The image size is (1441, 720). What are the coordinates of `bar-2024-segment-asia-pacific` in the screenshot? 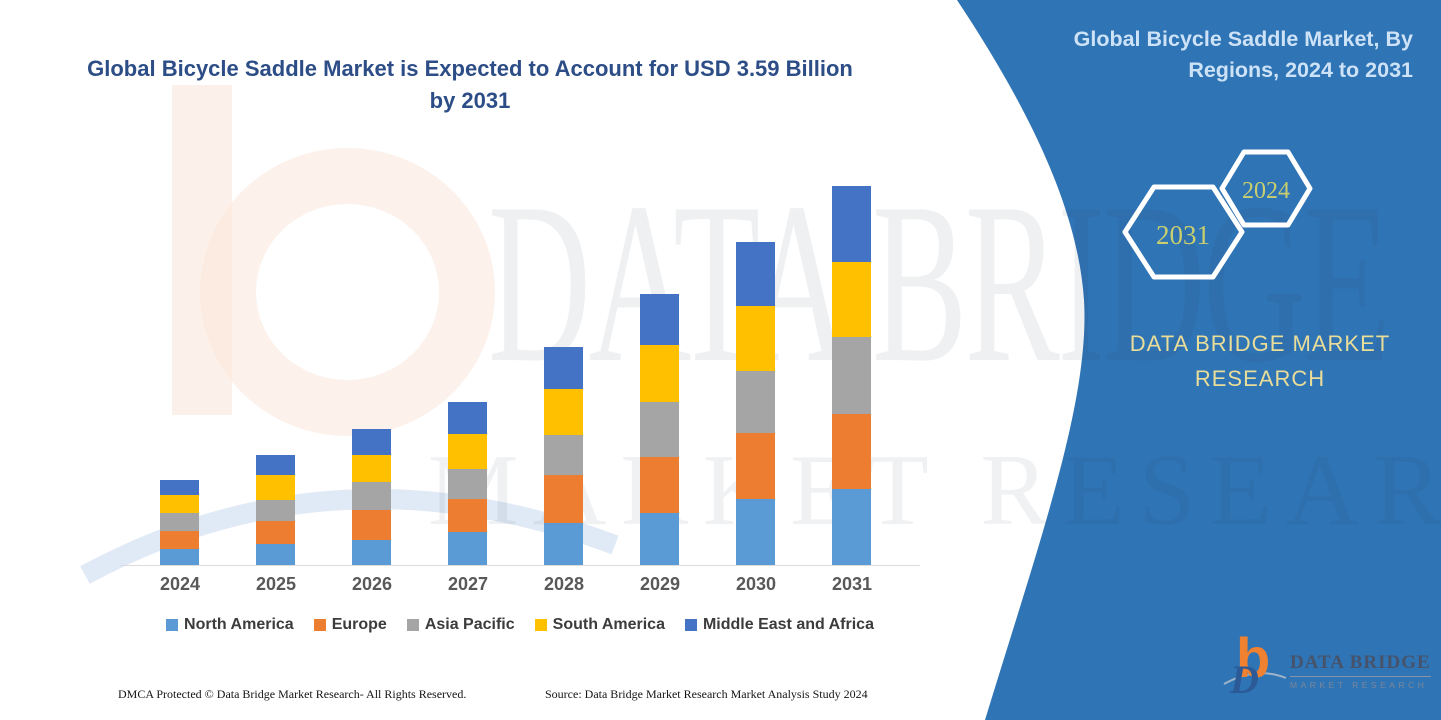 It's located at (179, 522).